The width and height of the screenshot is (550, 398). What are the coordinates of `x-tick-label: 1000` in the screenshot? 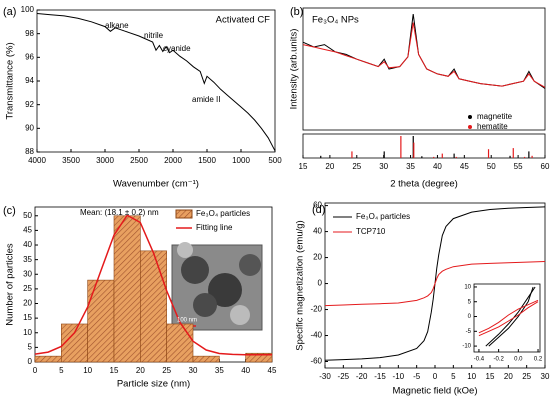 It's located at (241, 160).